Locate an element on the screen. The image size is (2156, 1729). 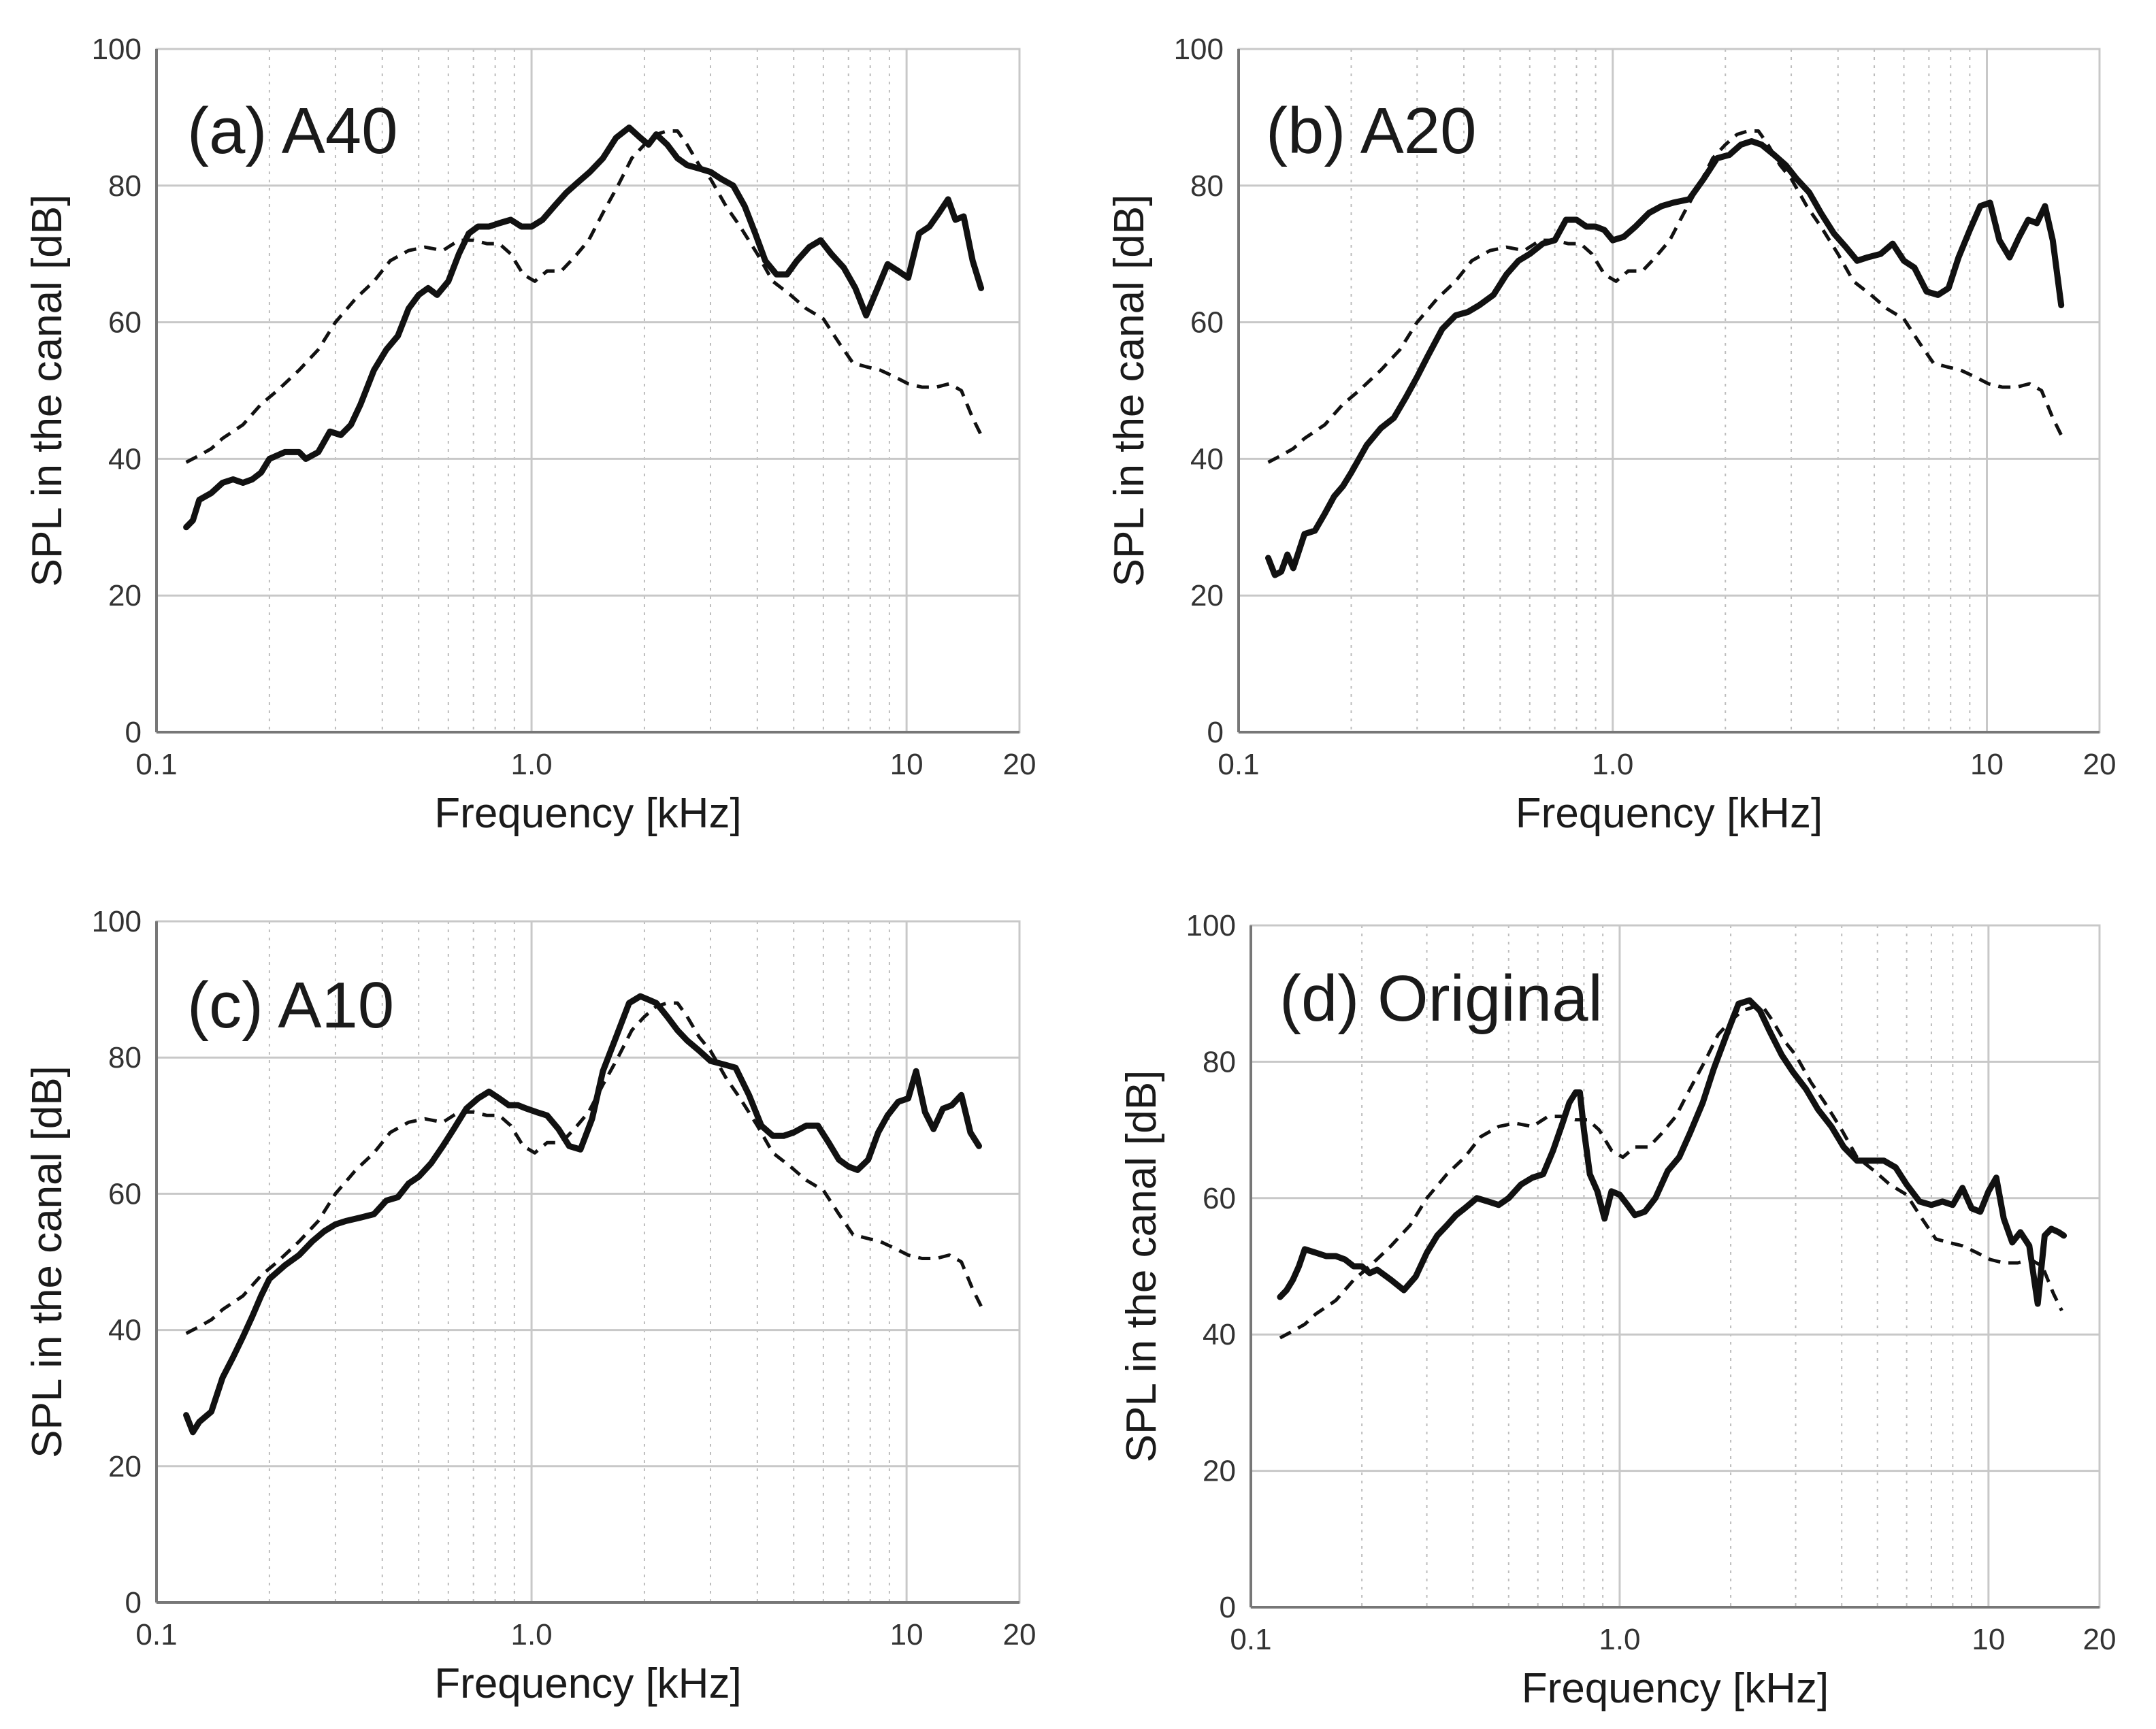
panel-title: (d) Original is located at coordinates (1441, 998).